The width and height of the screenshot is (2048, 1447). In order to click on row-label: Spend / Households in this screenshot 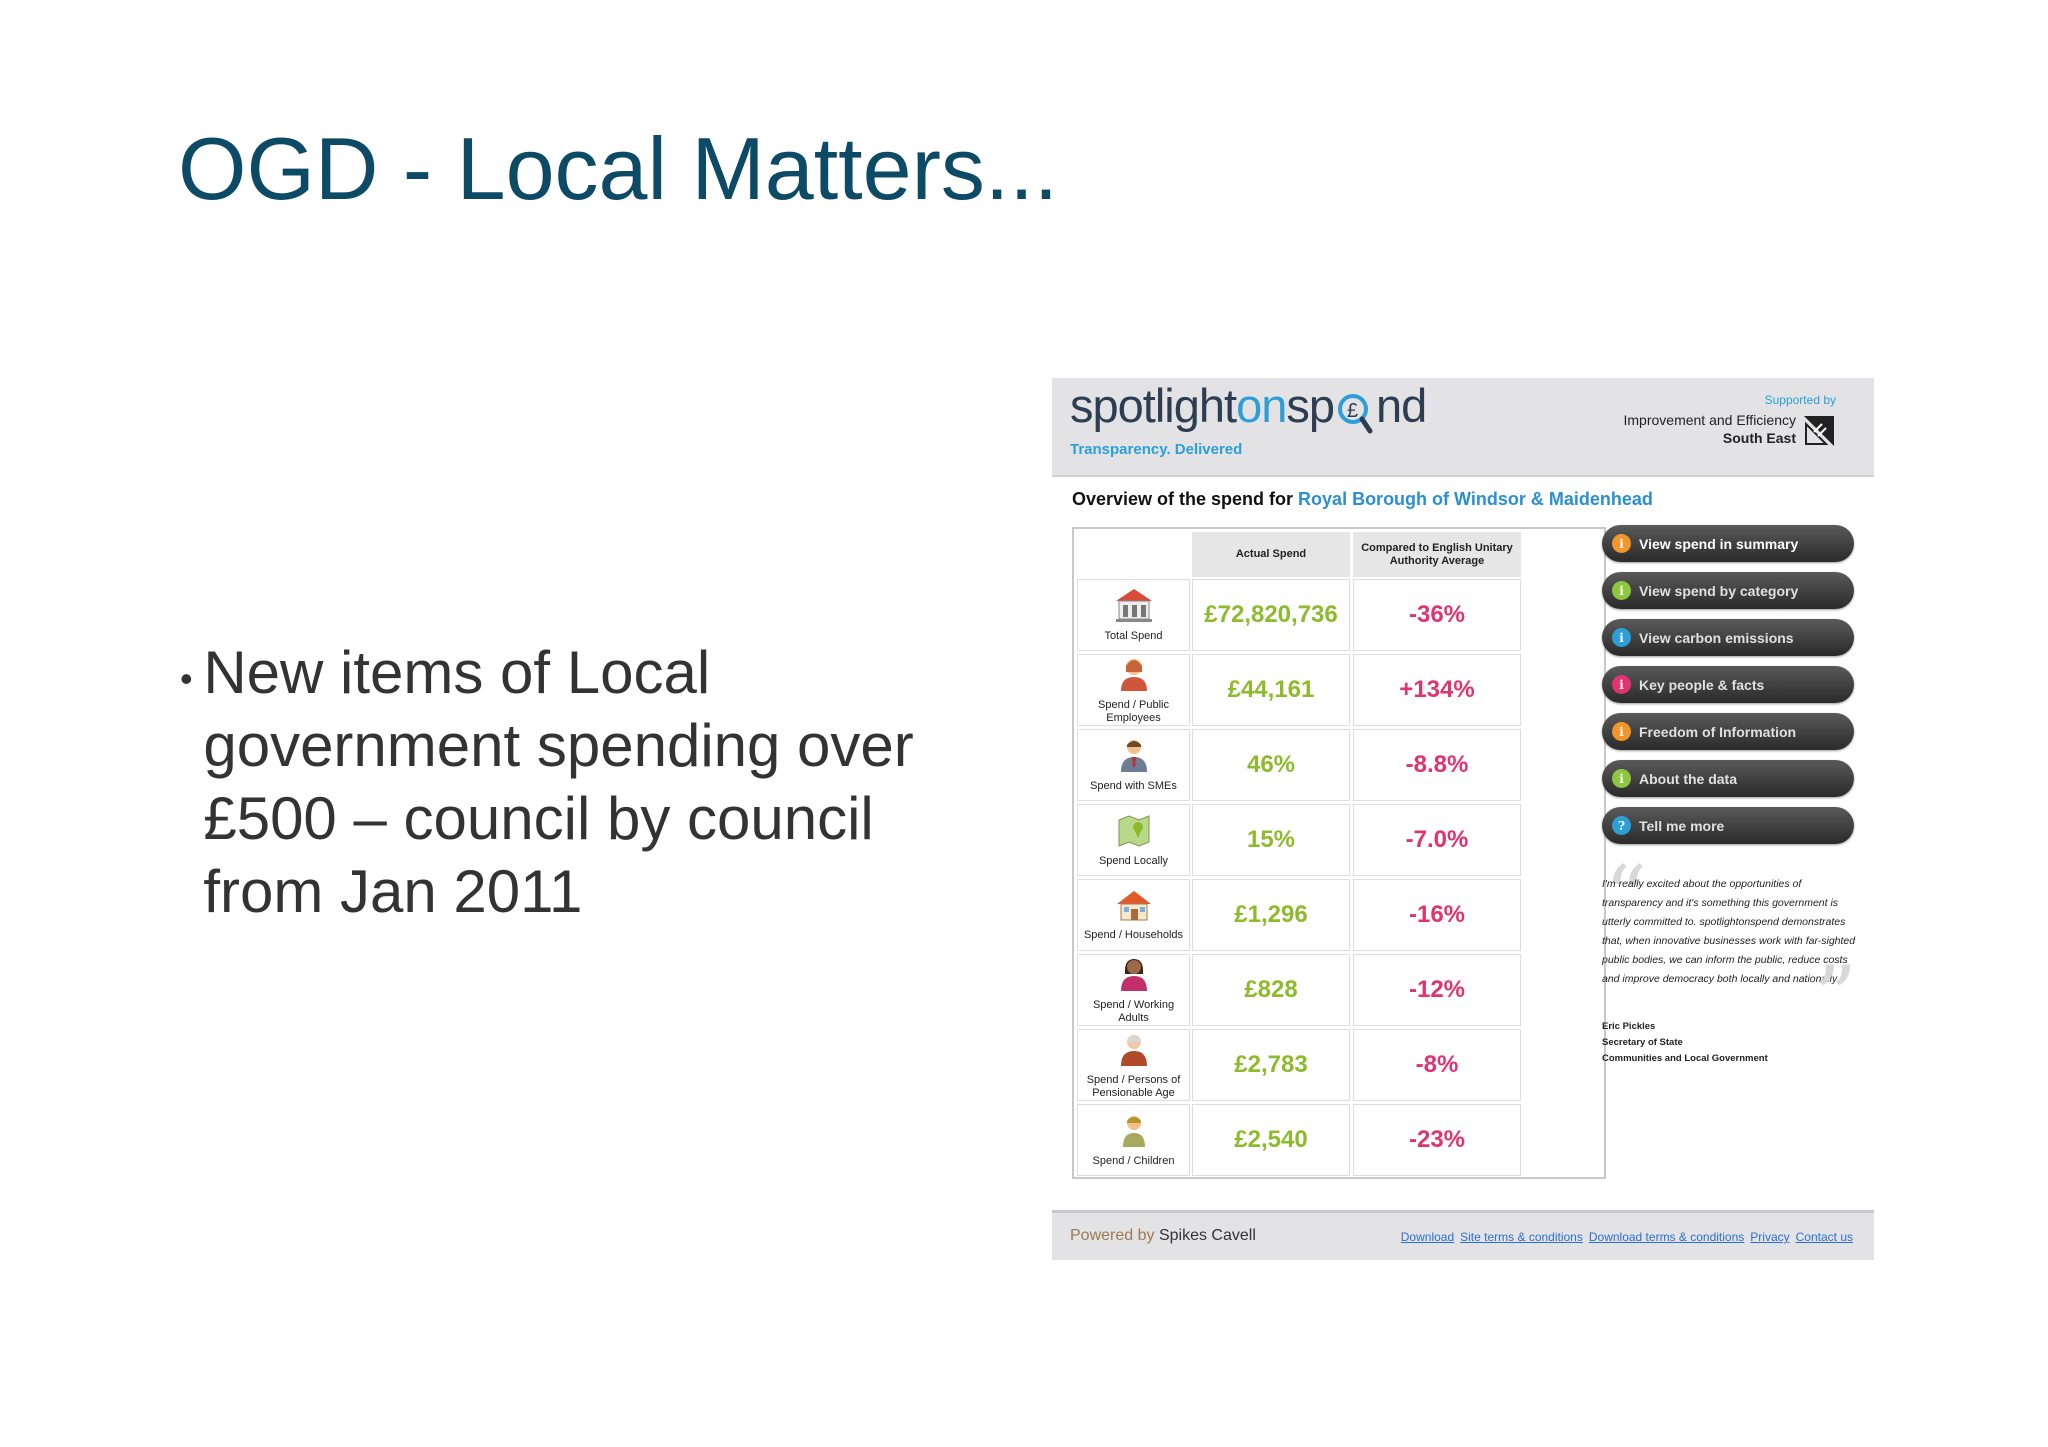, I will do `click(1133, 935)`.